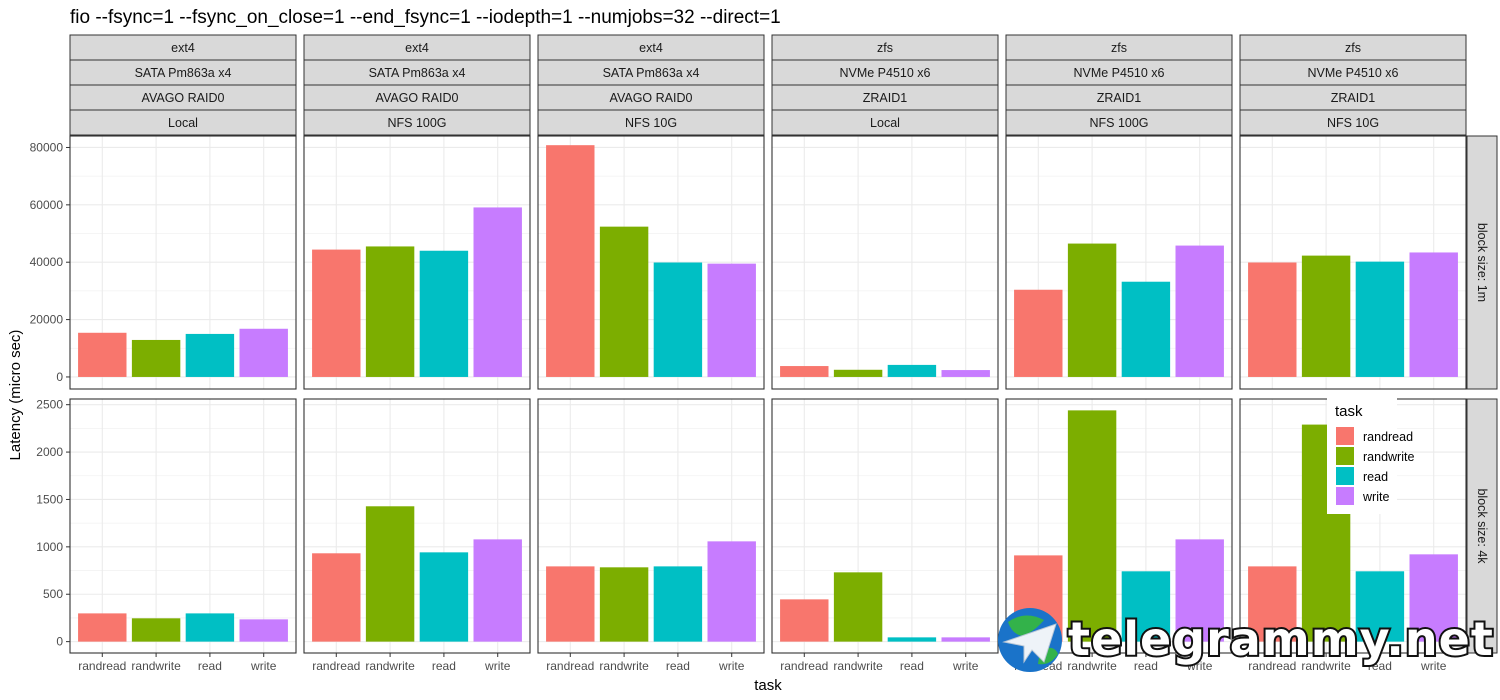  Describe the element at coordinates (1349, 411) in the screenshot. I see `legend-title: task` at that location.